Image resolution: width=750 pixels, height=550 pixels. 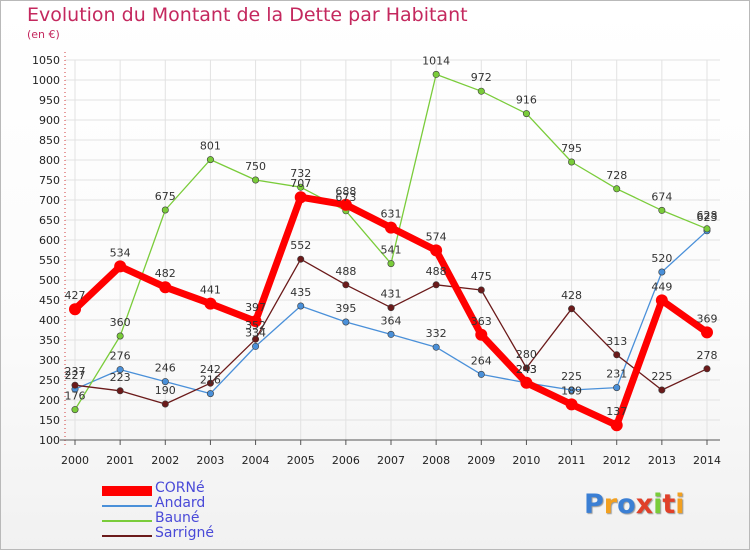 I want to click on x-tick-label: 2005, so click(x=301, y=460).